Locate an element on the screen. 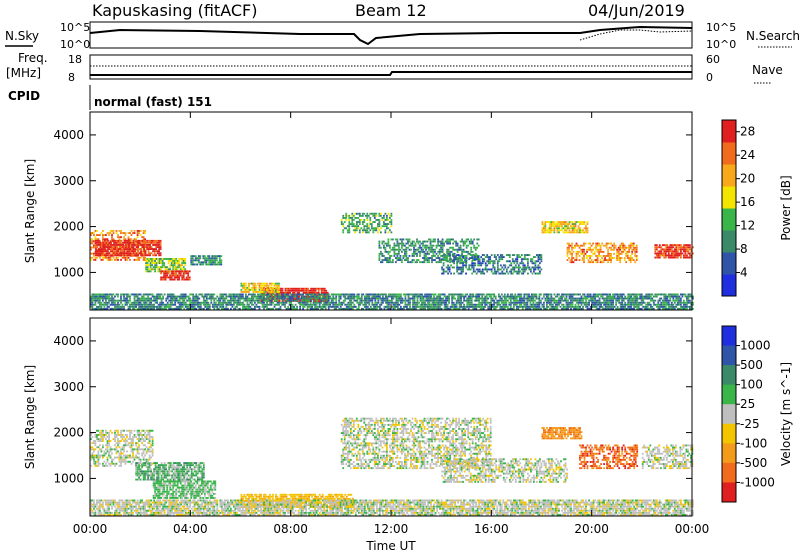  cpid-label: CPID is located at coordinates (24, 96).